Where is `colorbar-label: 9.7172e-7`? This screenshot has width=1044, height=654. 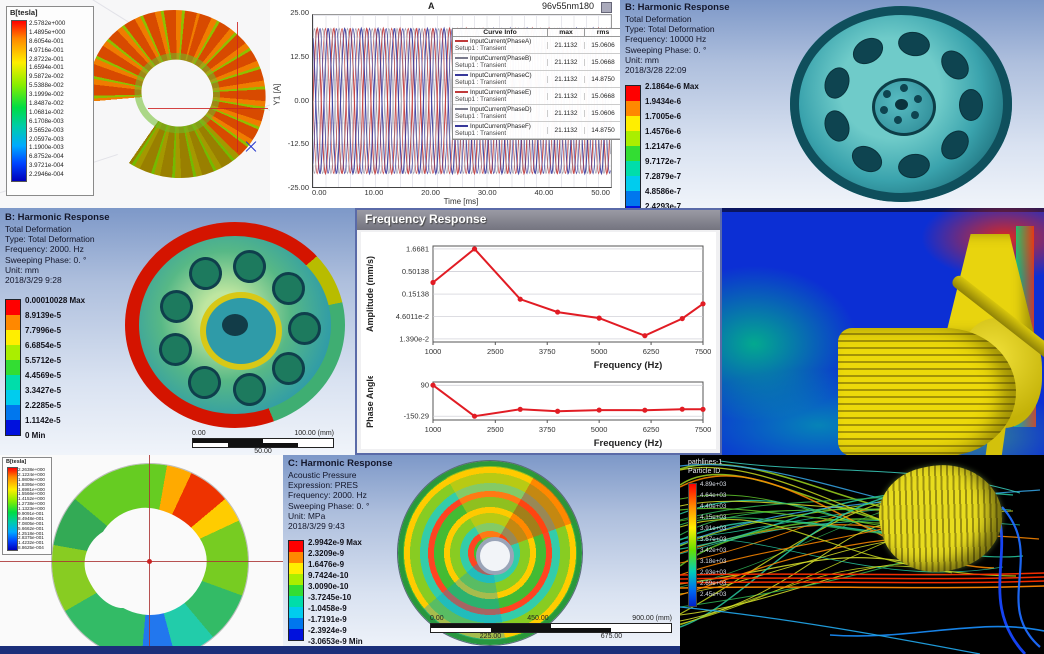 colorbar-label: 9.7172e-7 is located at coordinates (663, 161).